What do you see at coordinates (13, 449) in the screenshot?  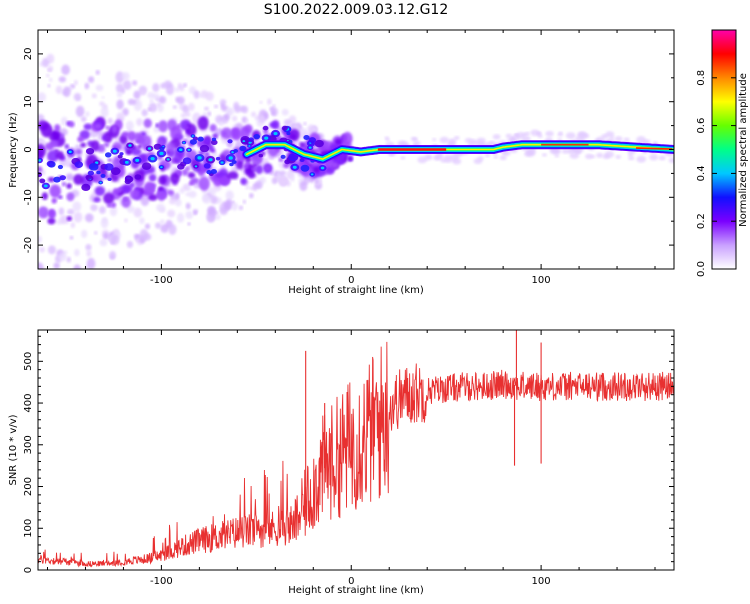 I see `snr-y-axis-label: SNR (10 * v/v)` at bounding box center [13, 449].